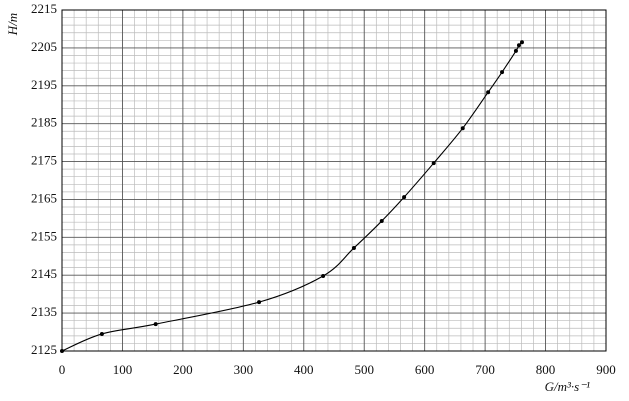  Describe the element at coordinates (123, 369) in the screenshot. I see `x-tick-label: 100` at that location.